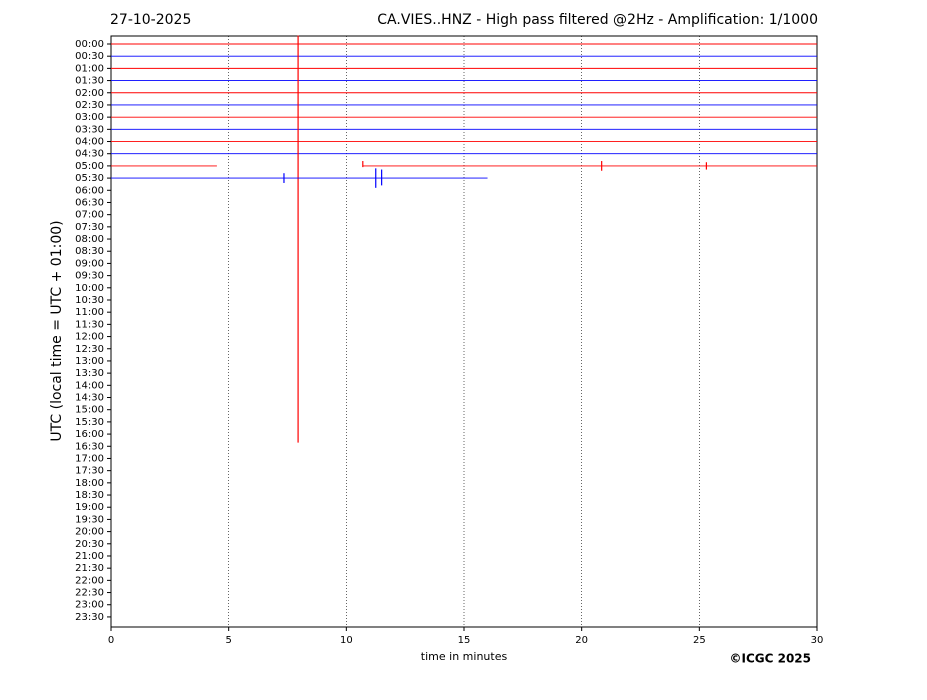  I want to click on y-tick-label: 05:30, so click(89, 178).